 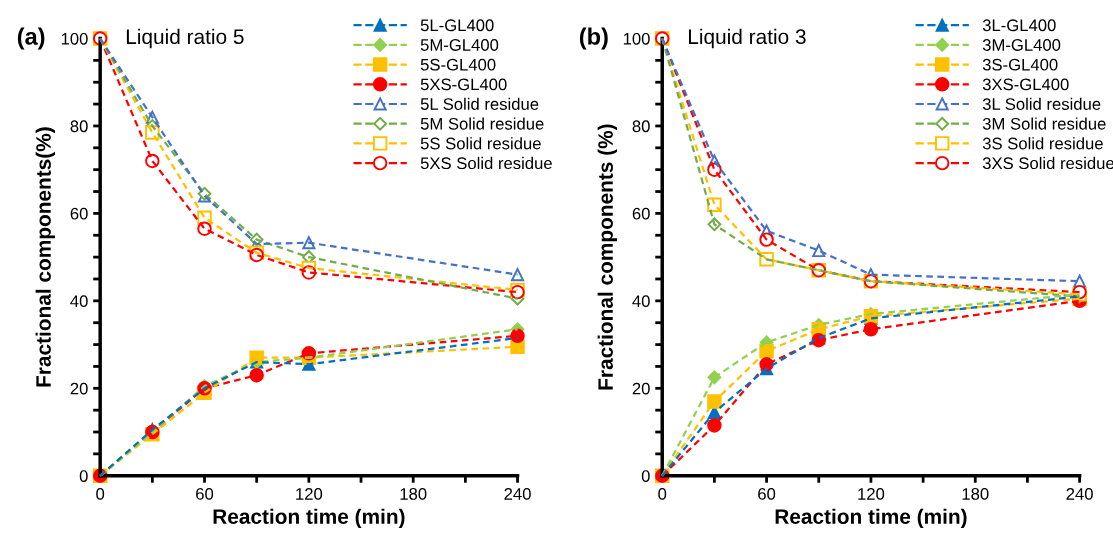 I want to click on legend-label: 3S Solid residue, so click(x=1042, y=143).